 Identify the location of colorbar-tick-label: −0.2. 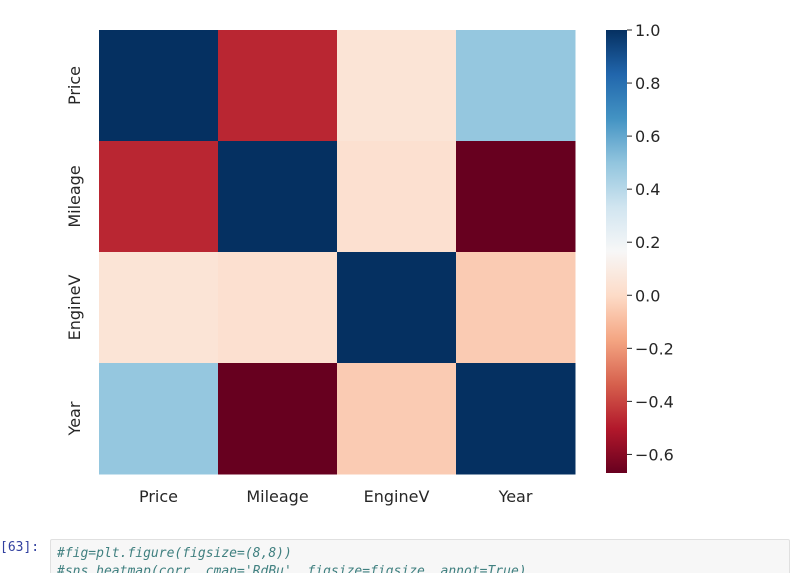
(654, 348).